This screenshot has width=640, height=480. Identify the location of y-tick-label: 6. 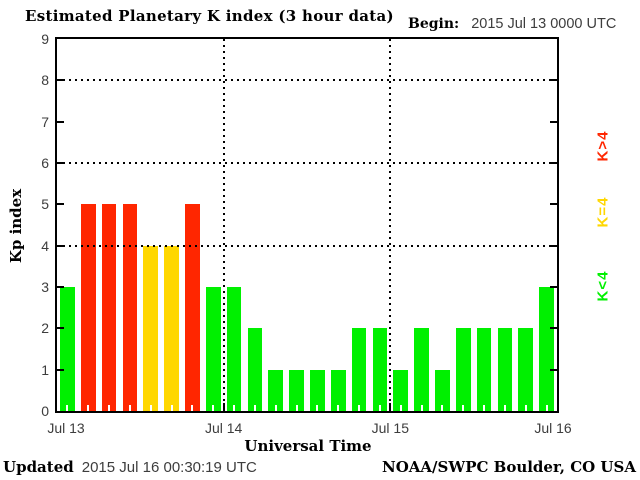
(45, 163).